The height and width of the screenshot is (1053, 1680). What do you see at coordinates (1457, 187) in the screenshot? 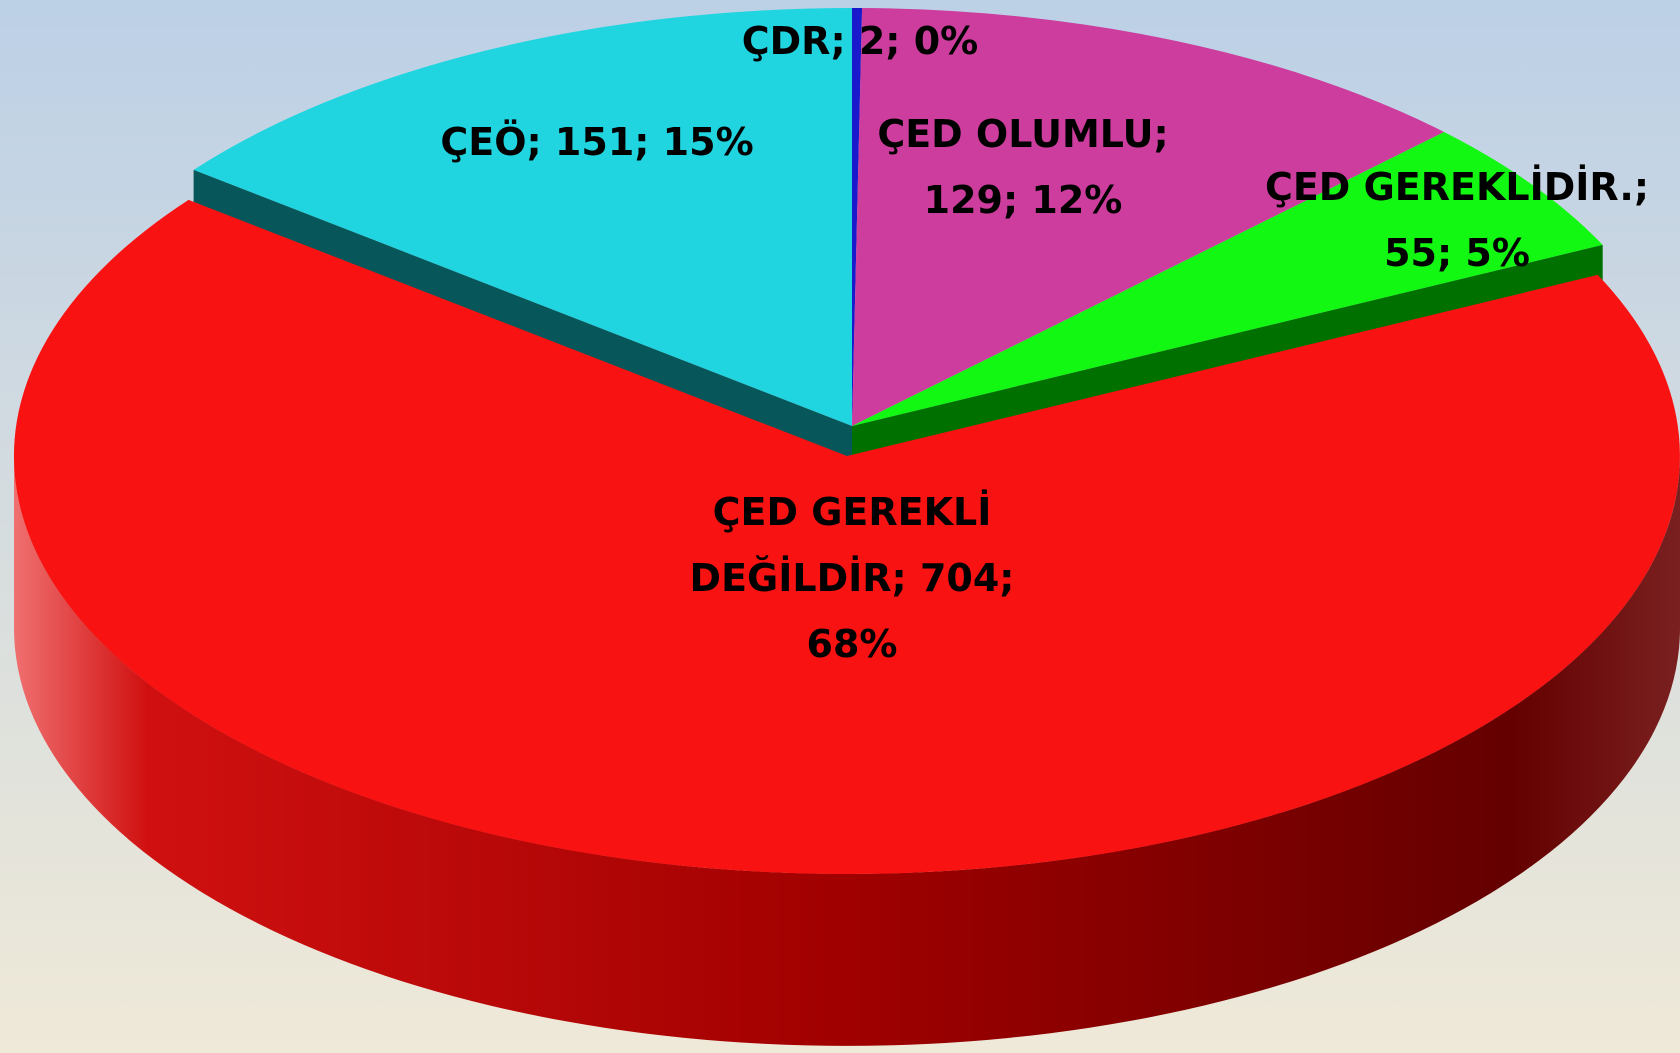
I see `data-label-line: ÇED GEREKLİDİR.;` at bounding box center [1457, 187].